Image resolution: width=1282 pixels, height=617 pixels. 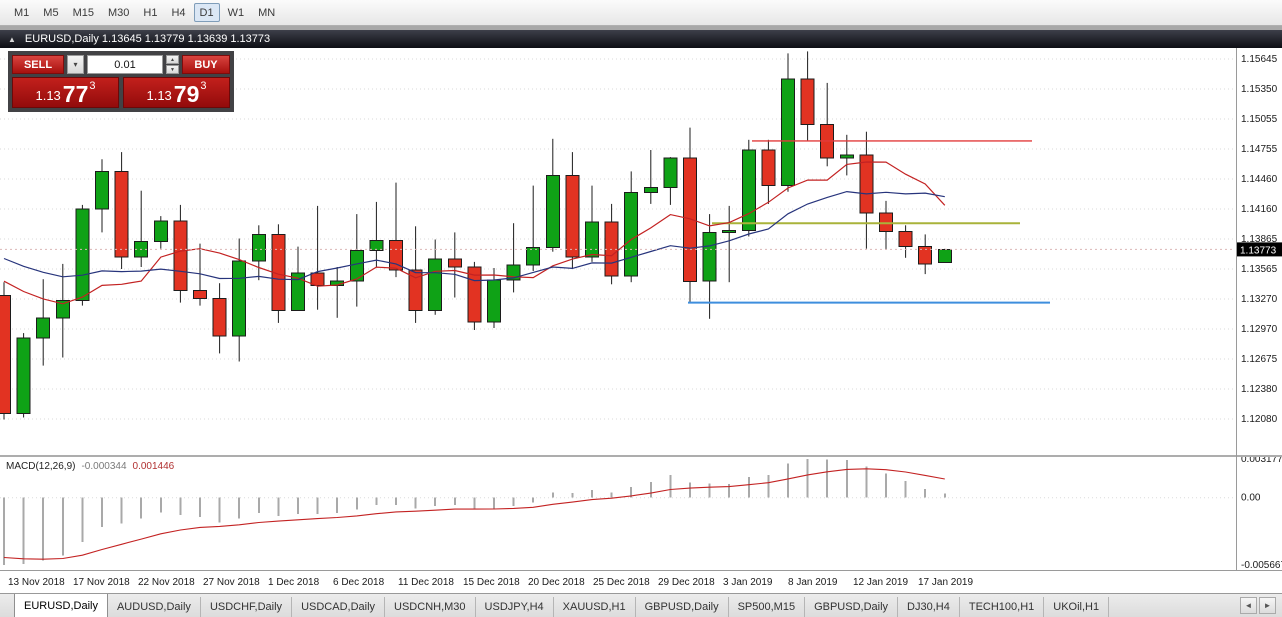 I want to click on current-price-badge: 1.13773, so click(x=1259, y=249).